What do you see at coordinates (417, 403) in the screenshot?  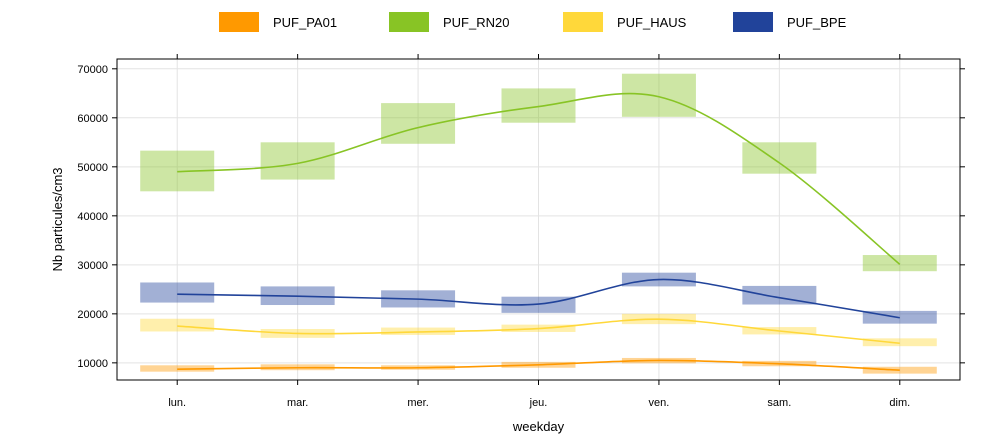 I see `x-tick-label: mer.` at bounding box center [417, 403].